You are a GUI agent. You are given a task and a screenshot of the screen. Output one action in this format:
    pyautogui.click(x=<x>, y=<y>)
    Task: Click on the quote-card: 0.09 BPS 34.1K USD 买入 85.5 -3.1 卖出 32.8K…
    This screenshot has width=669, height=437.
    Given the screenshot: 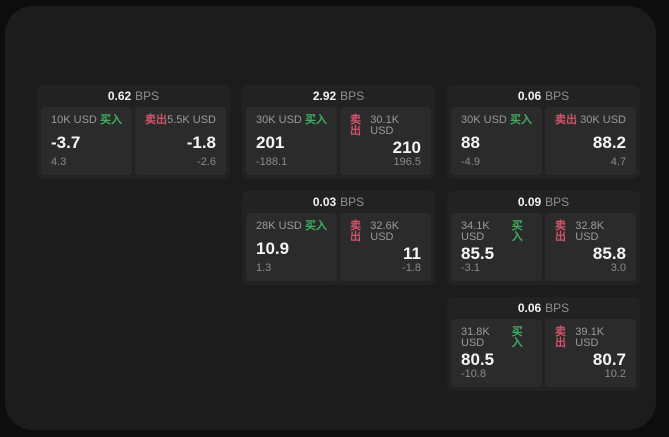 What is the action you would take?
    pyautogui.click(x=543, y=238)
    